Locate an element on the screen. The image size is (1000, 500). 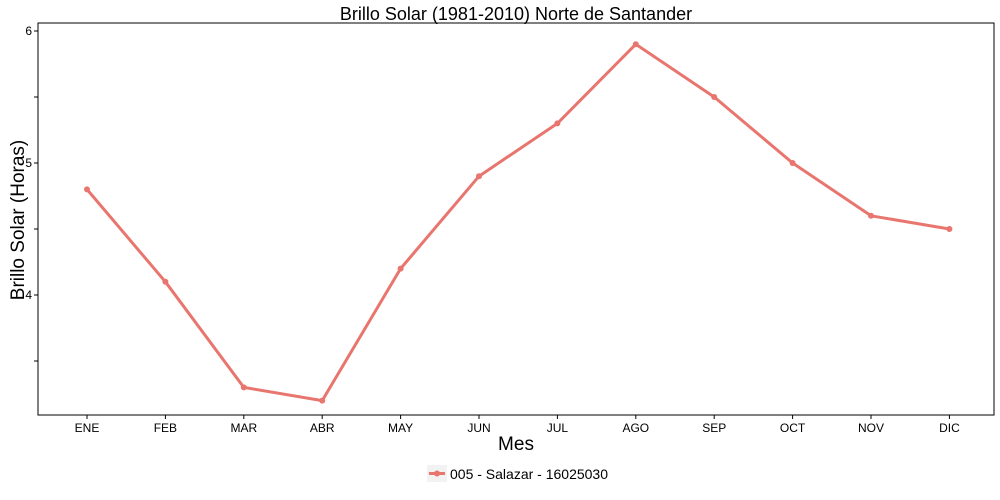
x-tick-label: FEB is located at coordinates (165, 428).